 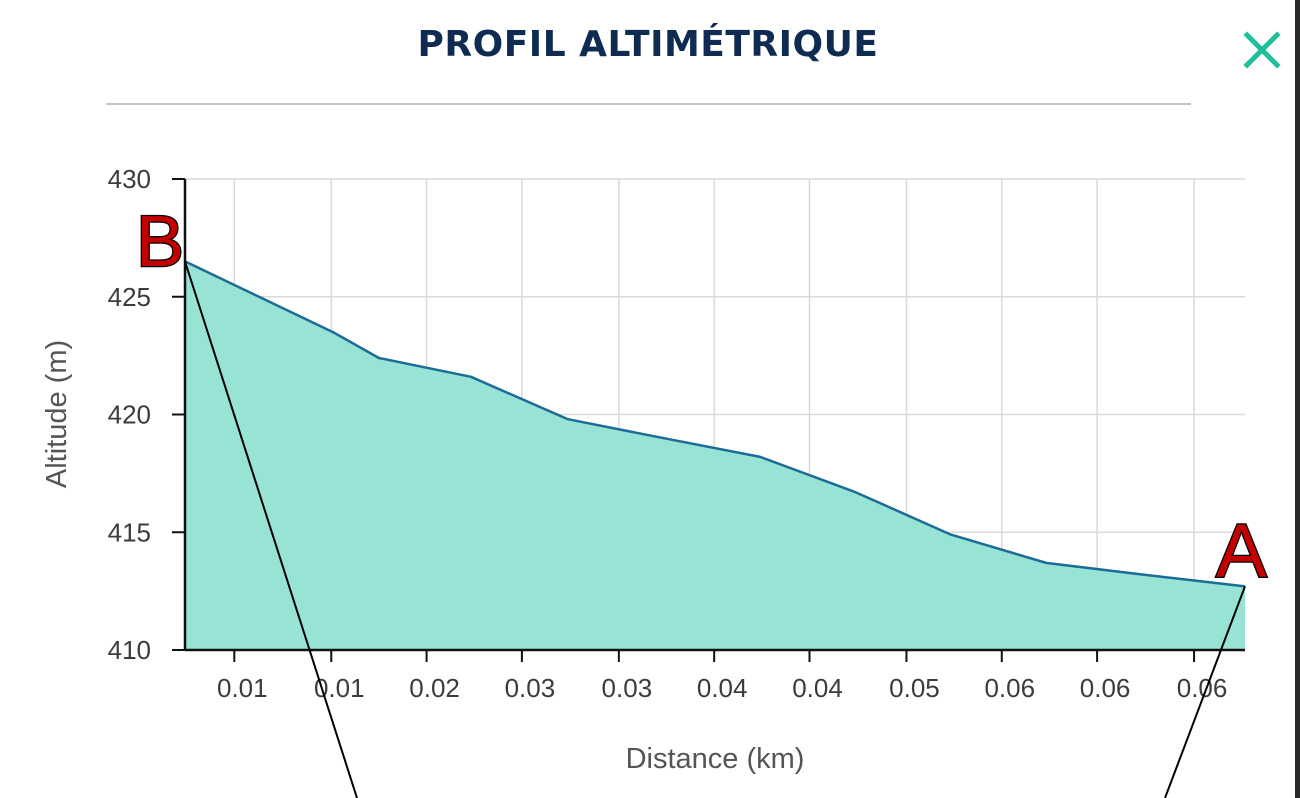 What do you see at coordinates (129, 532) in the screenshot?
I see `y-tick-label: 415` at bounding box center [129, 532].